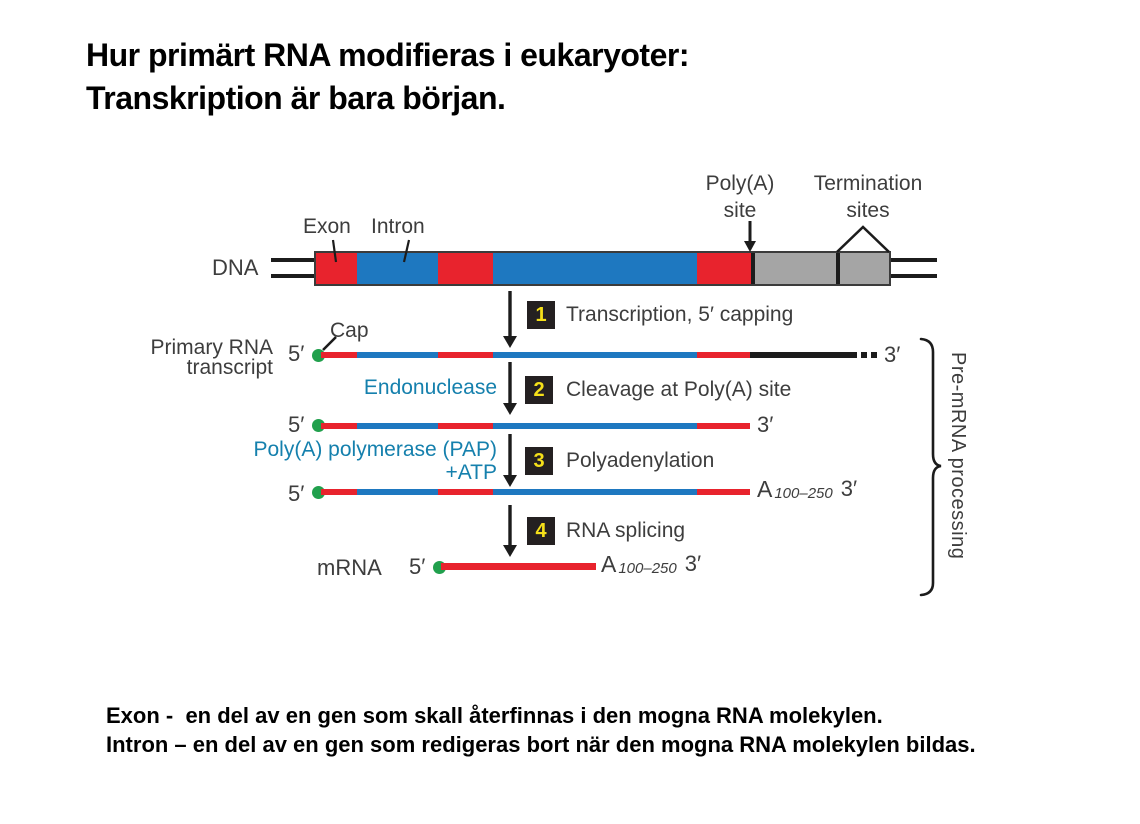 The height and width of the screenshot is (824, 1140). What do you see at coordinates (868, 197) in the screenshot?
I see `termination-sites-label: Termination sites` at bounding box center [868, 197].